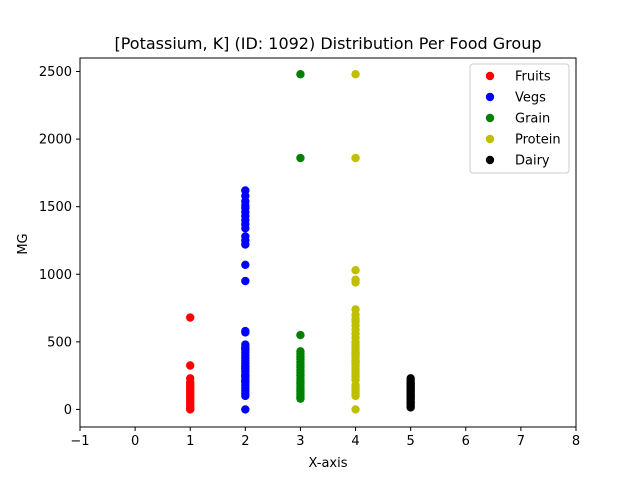  I want to click on y-tick-label: 1000, so click(55, 275).